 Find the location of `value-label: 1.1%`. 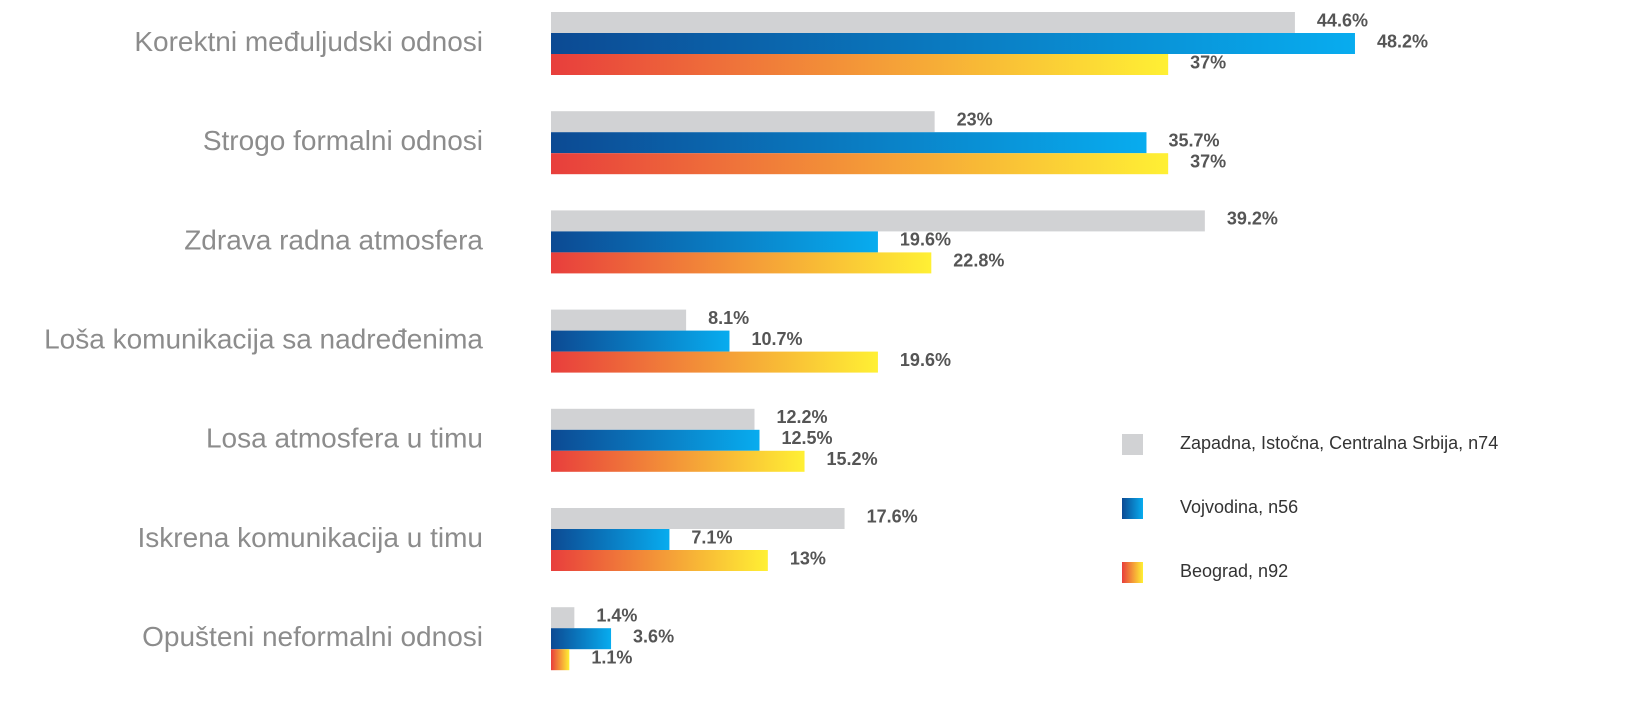

value-label: 1.1% is located at coordinates (611, 657).